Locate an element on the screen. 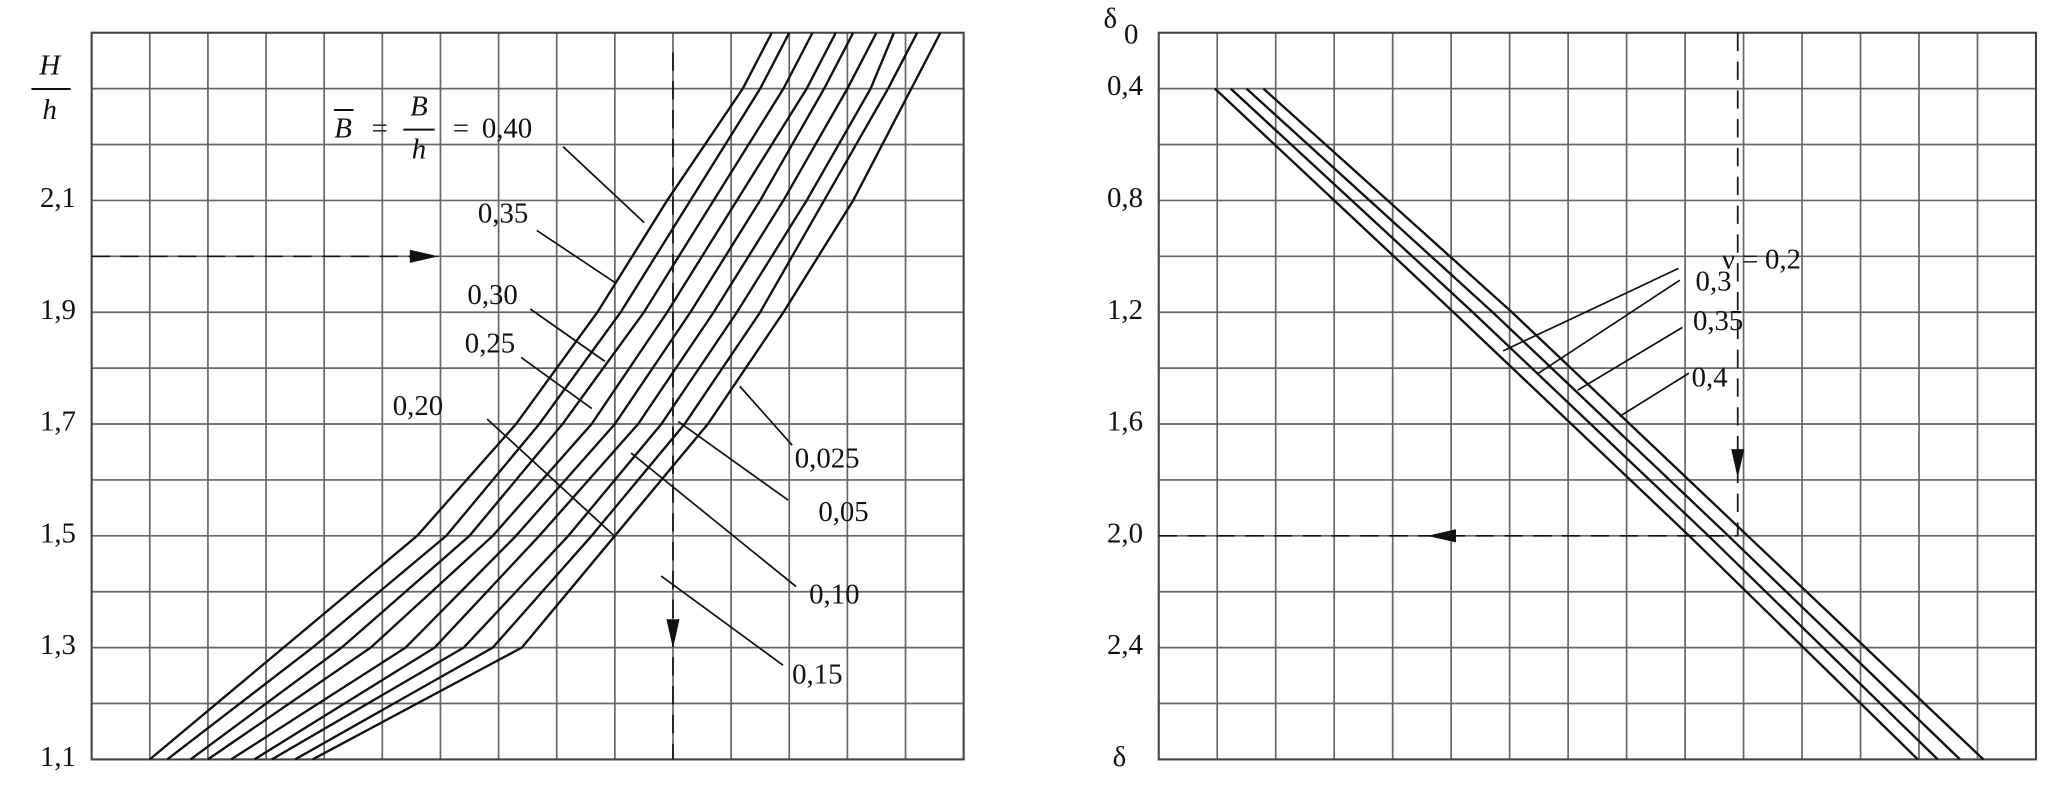  legend-h: h is located at coordinates (419, 149).